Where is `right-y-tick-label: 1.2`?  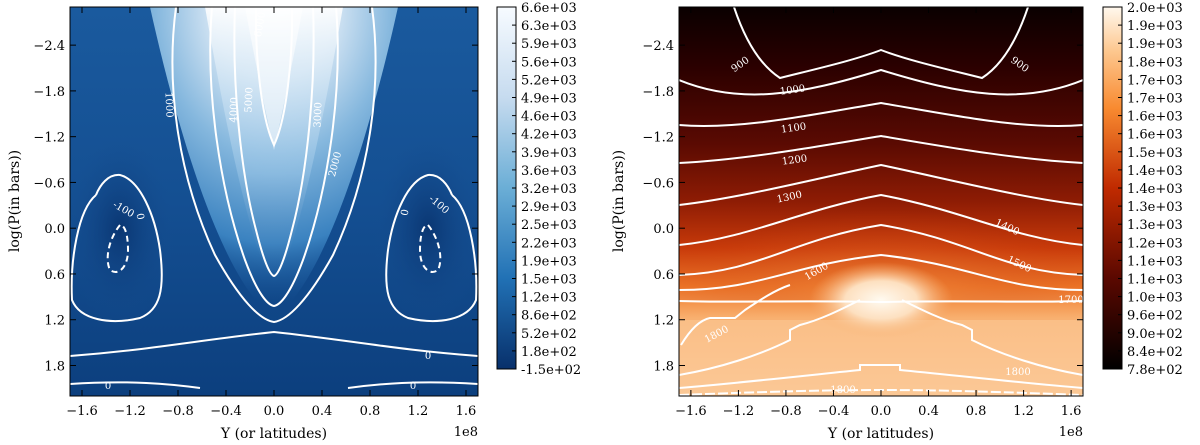
right-y-tick-label: 1.2 is located at coordinates (663, 321).